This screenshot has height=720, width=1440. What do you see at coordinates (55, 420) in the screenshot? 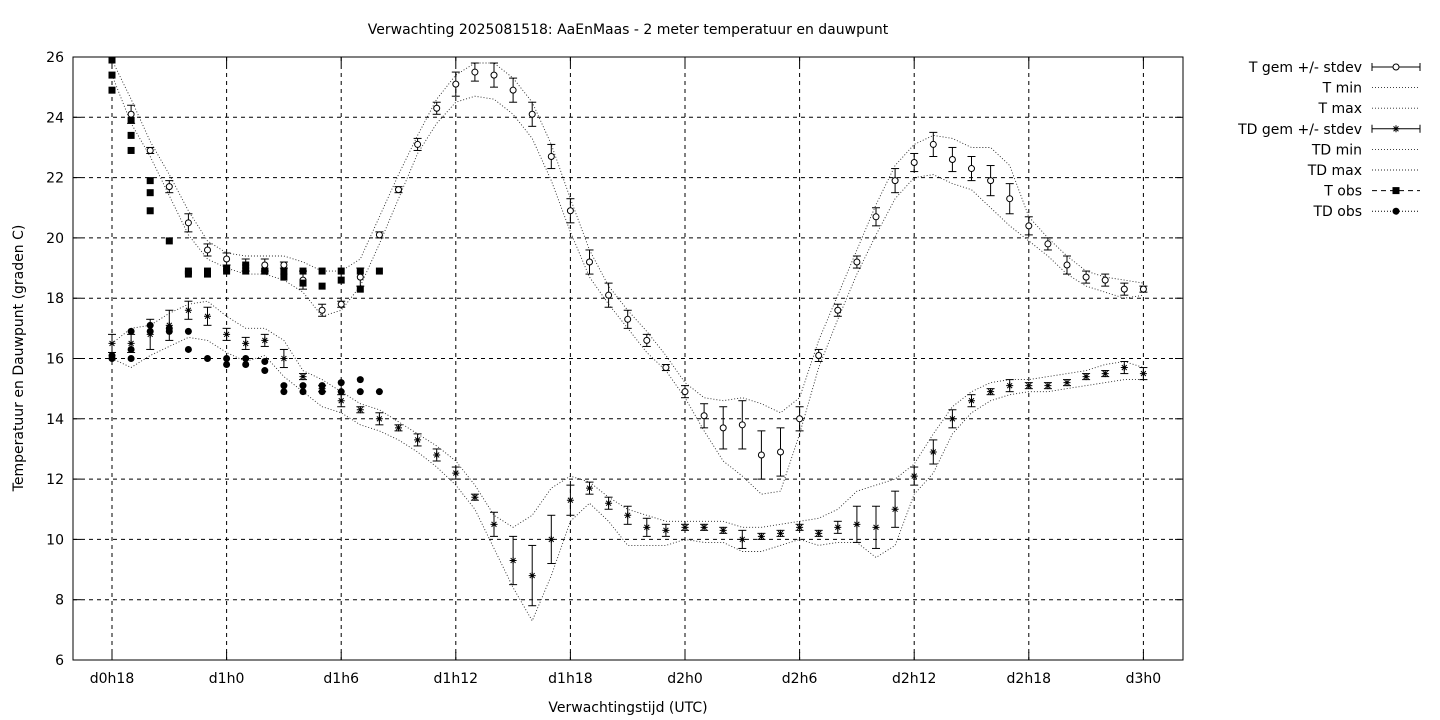
I see `y-tick-label: 14` at bounding box center [55, 420].